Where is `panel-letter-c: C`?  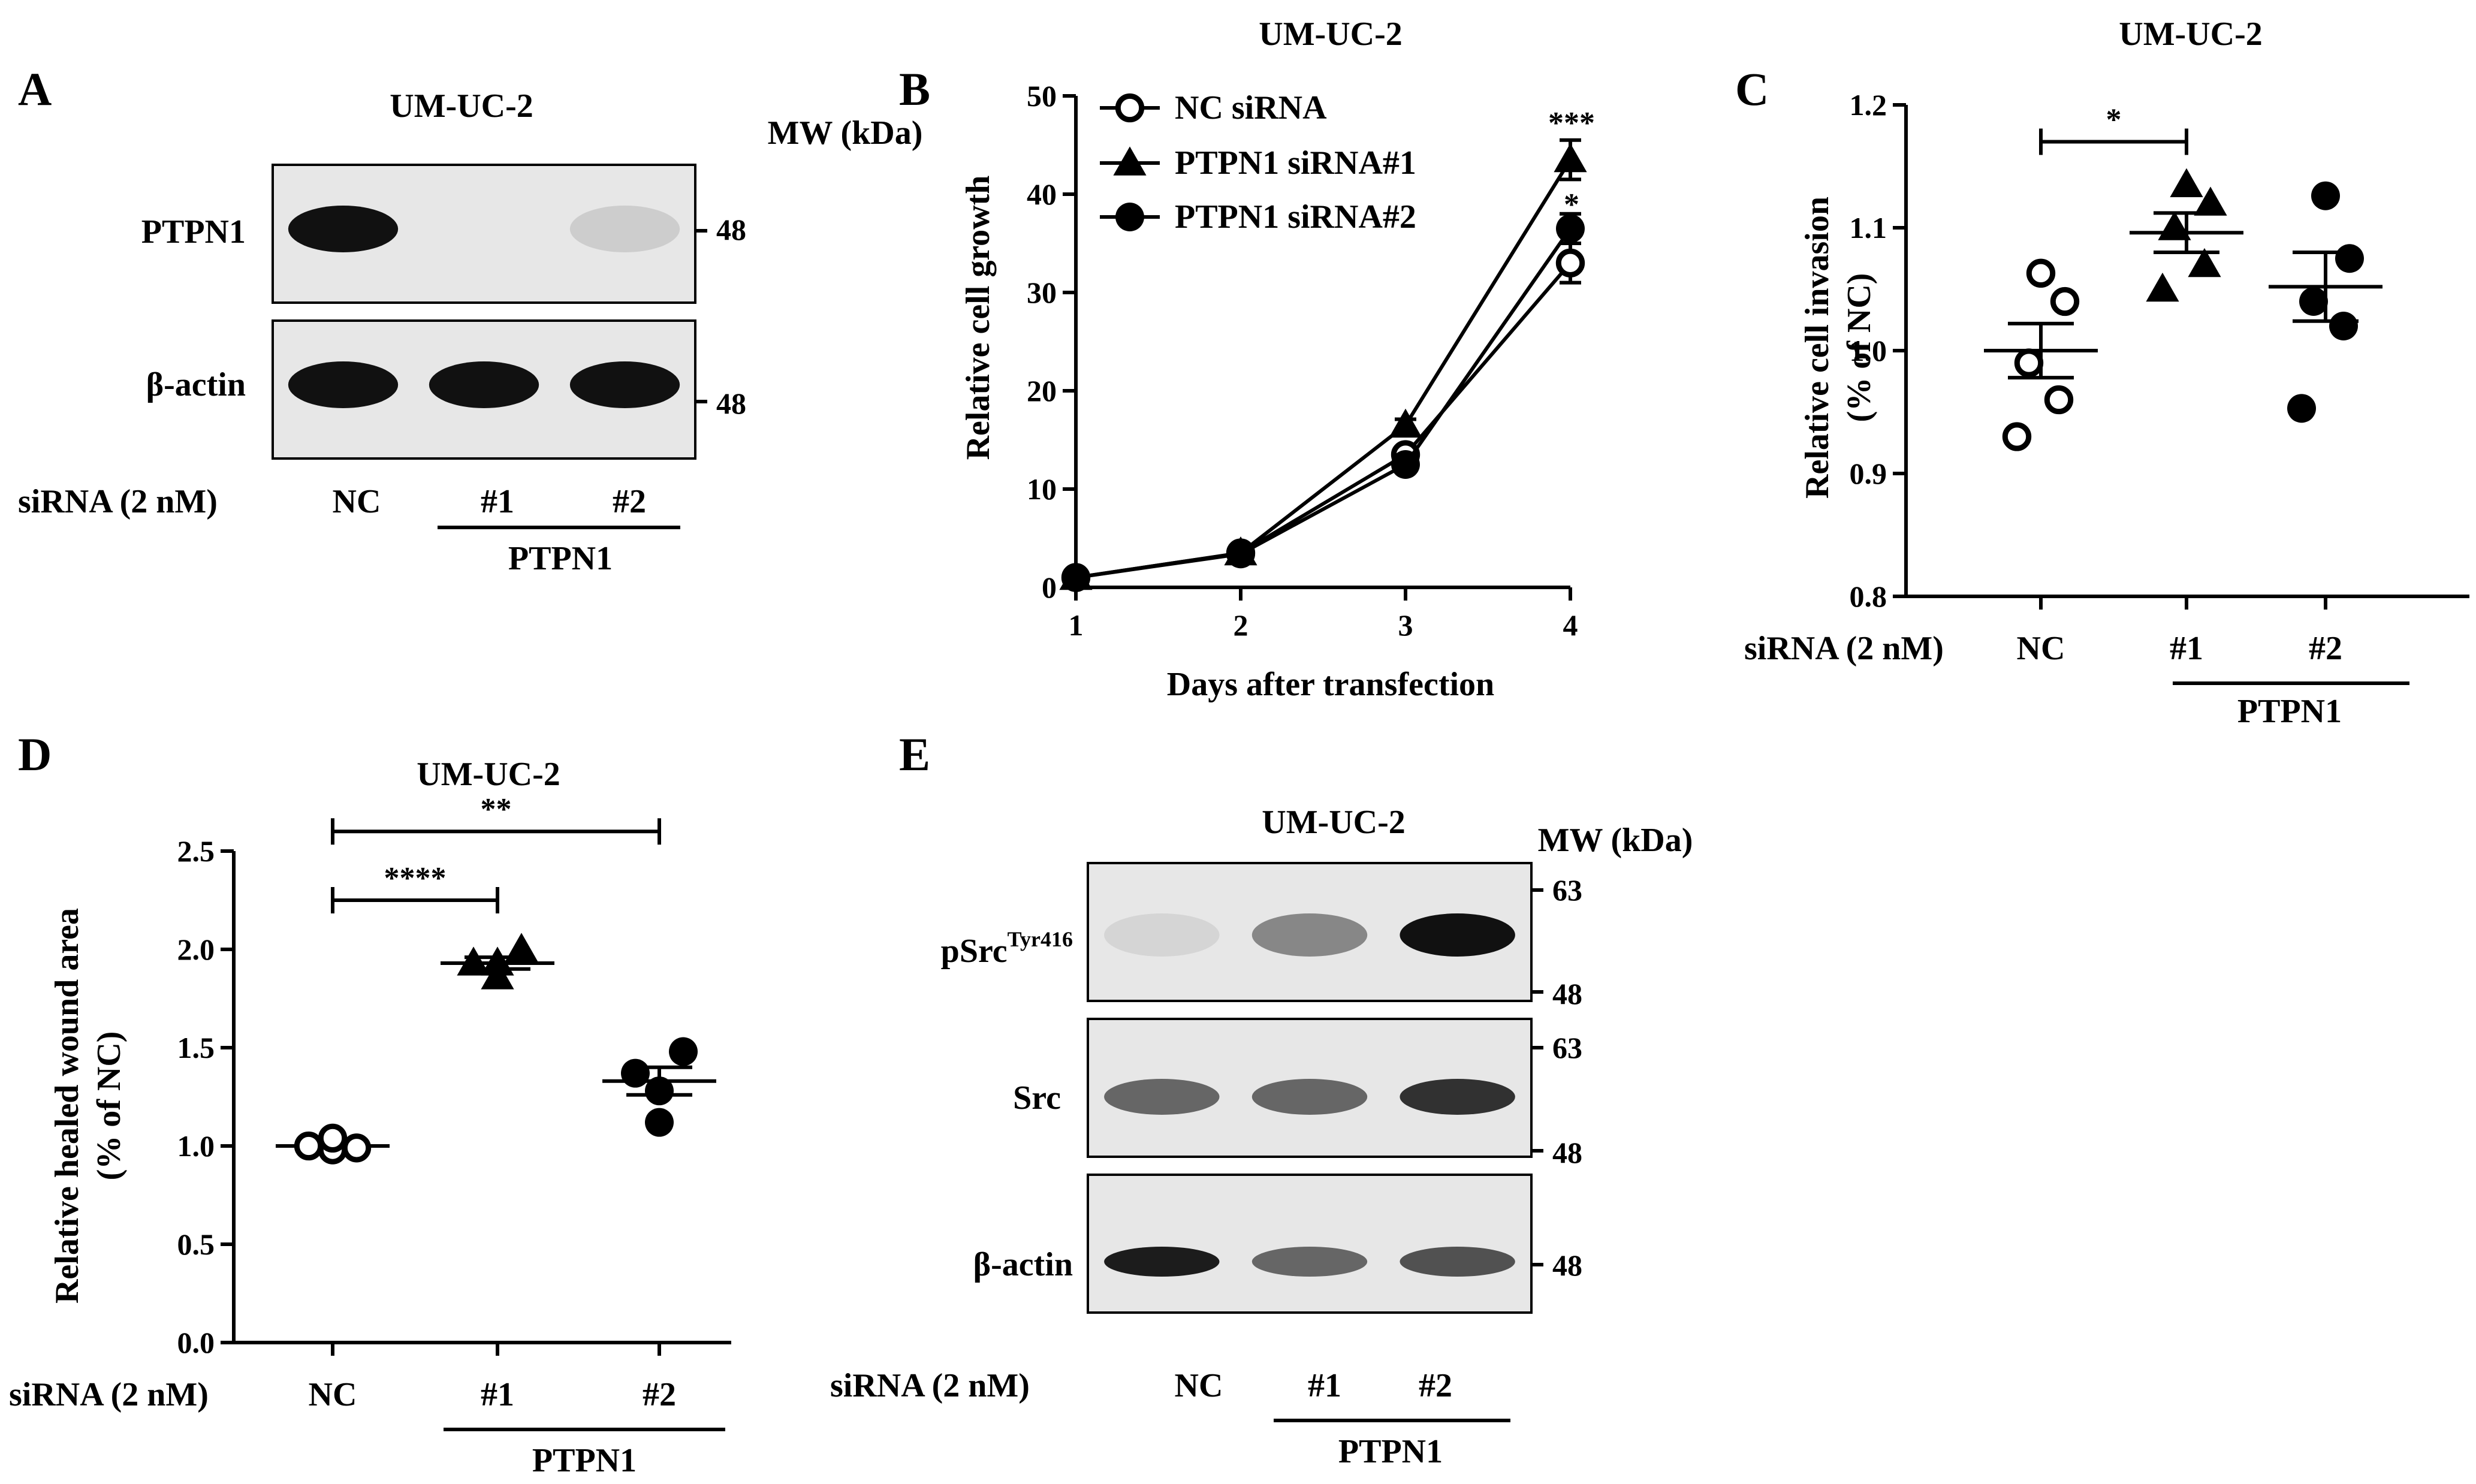 panel-letter-c: C is located at coordinates (1752, 89).